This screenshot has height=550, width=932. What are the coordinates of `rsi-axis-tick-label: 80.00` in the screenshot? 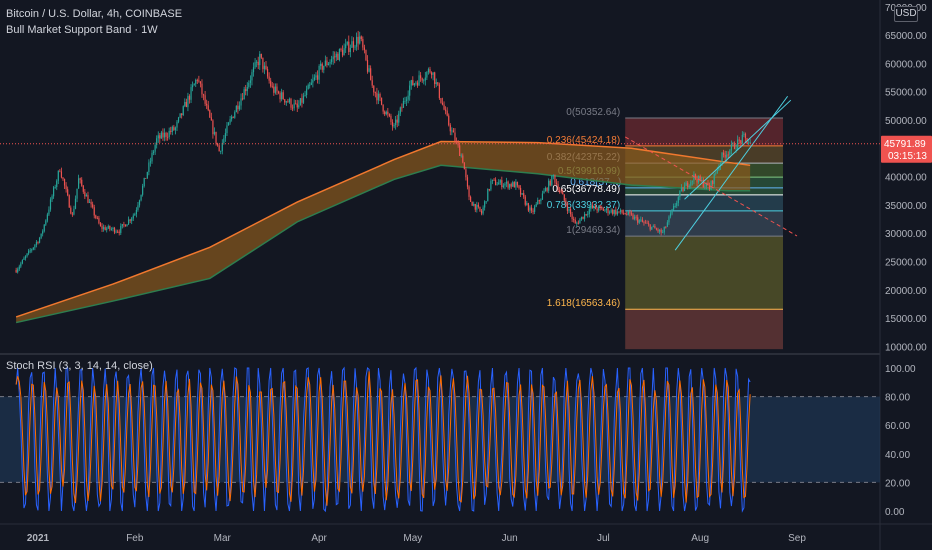 It's located at (897, 398).